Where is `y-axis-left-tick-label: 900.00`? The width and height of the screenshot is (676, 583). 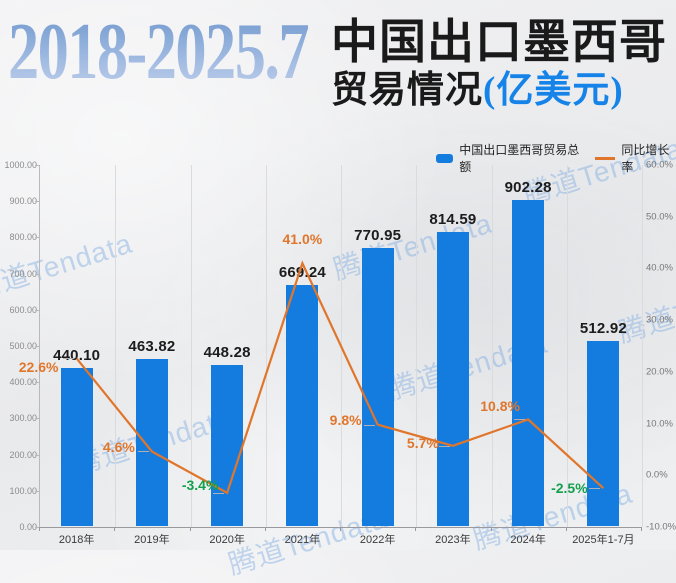 y-axis-left-tick-label: 900.00 is located at coordinates (23, 201).